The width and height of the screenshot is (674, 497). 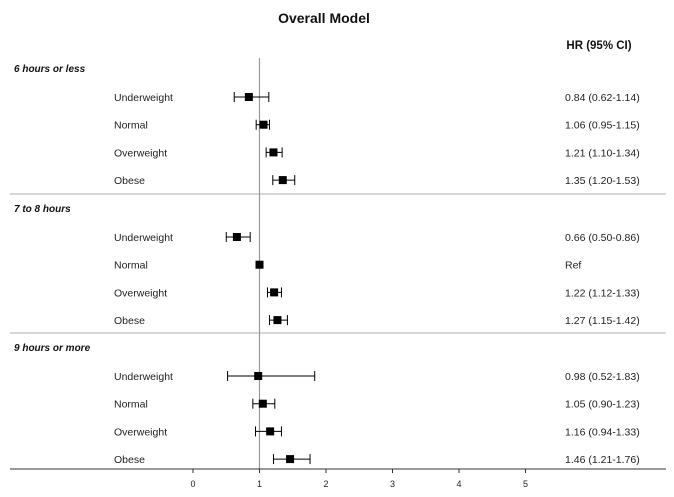 What do you see at coordinates (525, 484) in the screenshot?
I see `x-tick-label: 5` at bounding box center [525, 484].